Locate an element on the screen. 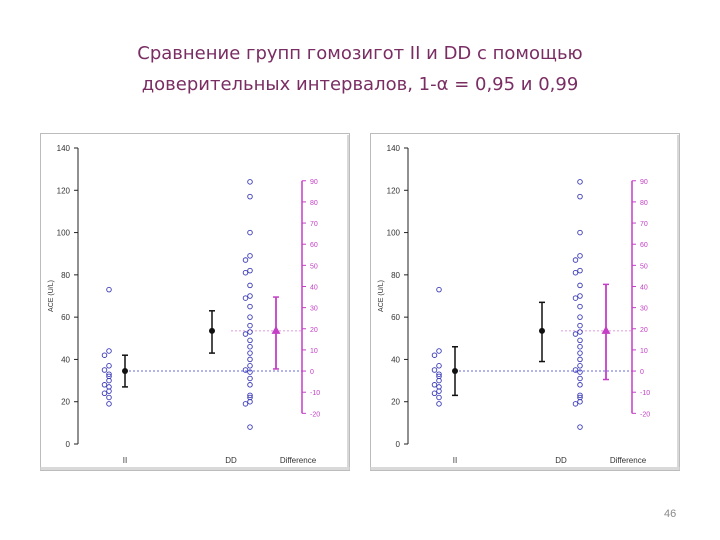  difference-axis-label: 40 is located at coordinates (644, 287).